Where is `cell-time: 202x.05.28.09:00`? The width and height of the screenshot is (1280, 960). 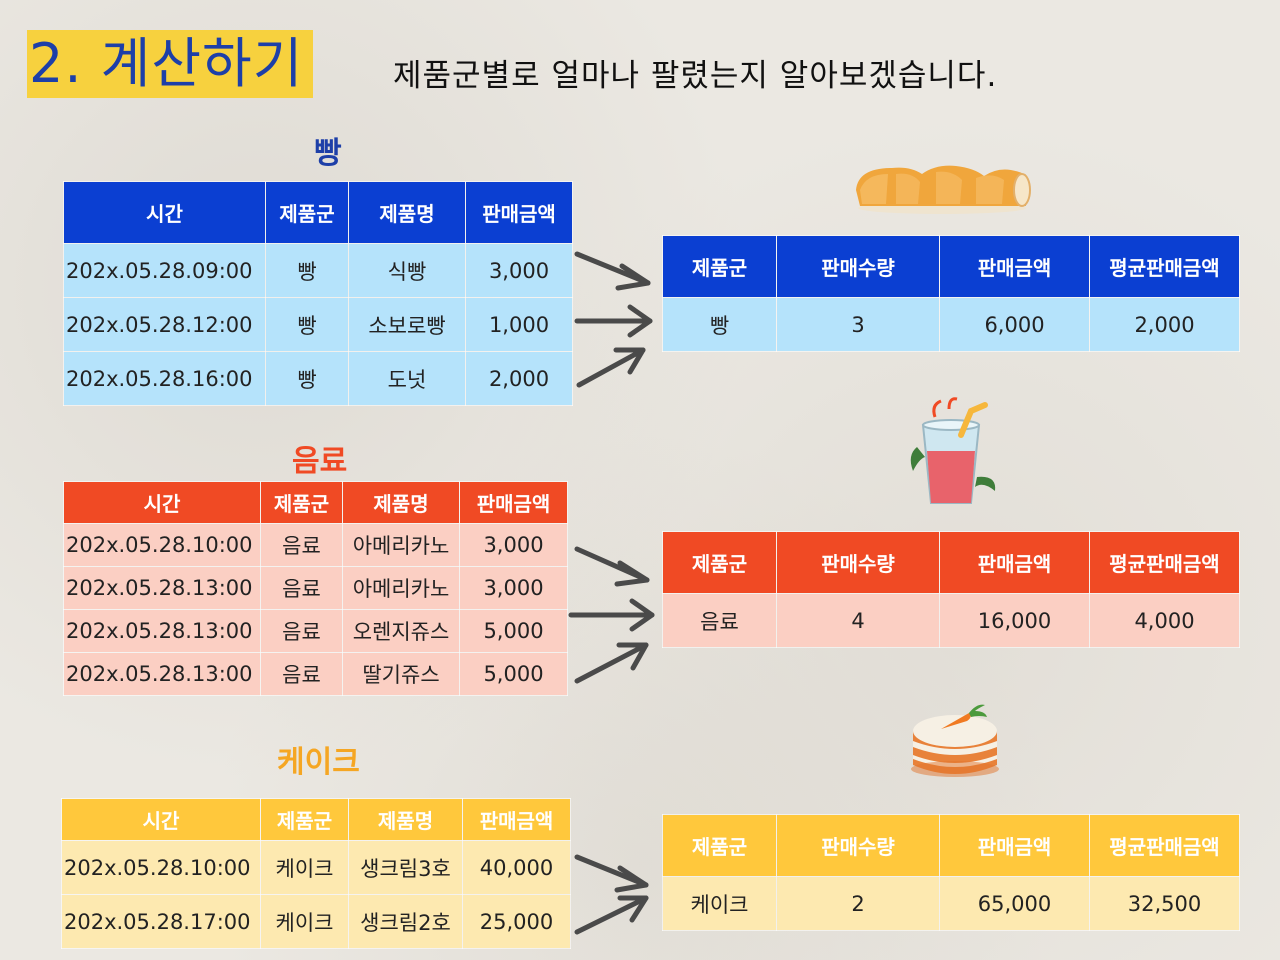 cell-time: 202x.05.28.09:00 is located at coordinates (164, 270).